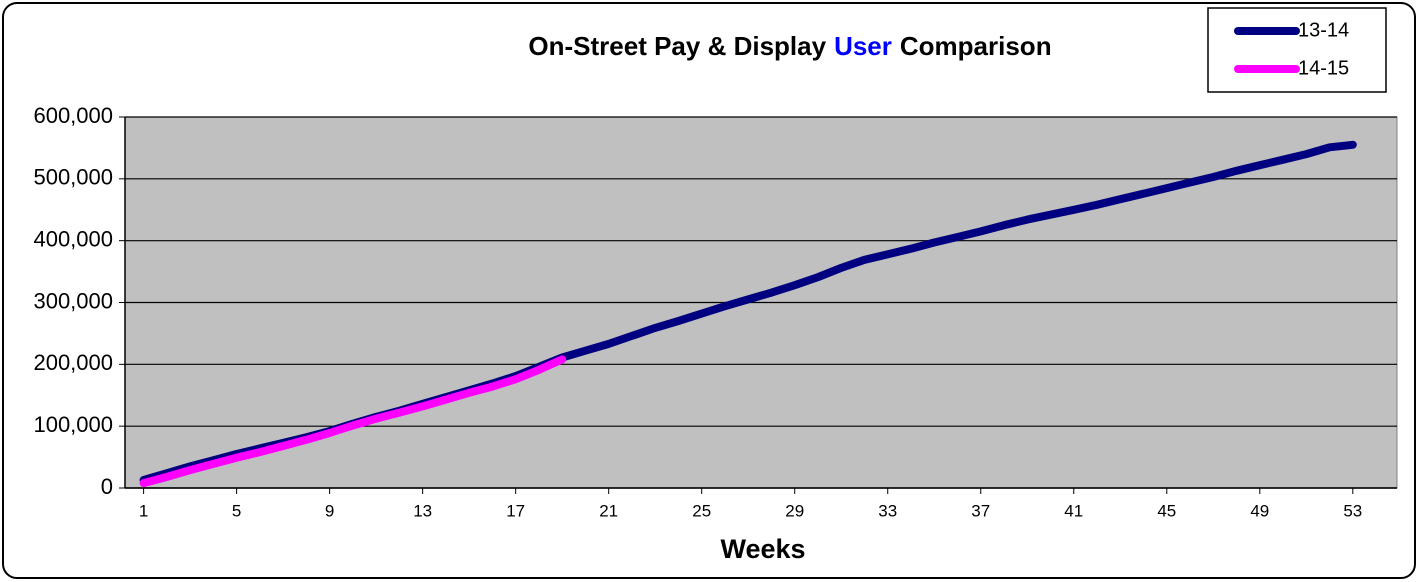 The height and width of the screenshot is (582, 1419). I want to click on legend, so click(1297, 50).